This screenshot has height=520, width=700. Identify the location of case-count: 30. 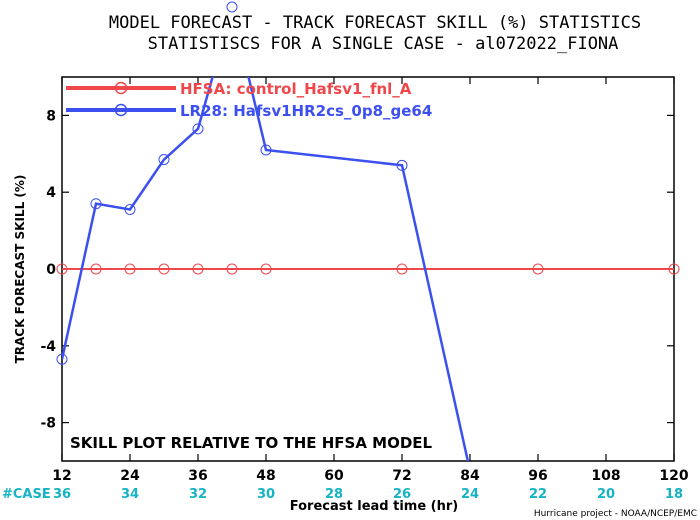
(266, 494).